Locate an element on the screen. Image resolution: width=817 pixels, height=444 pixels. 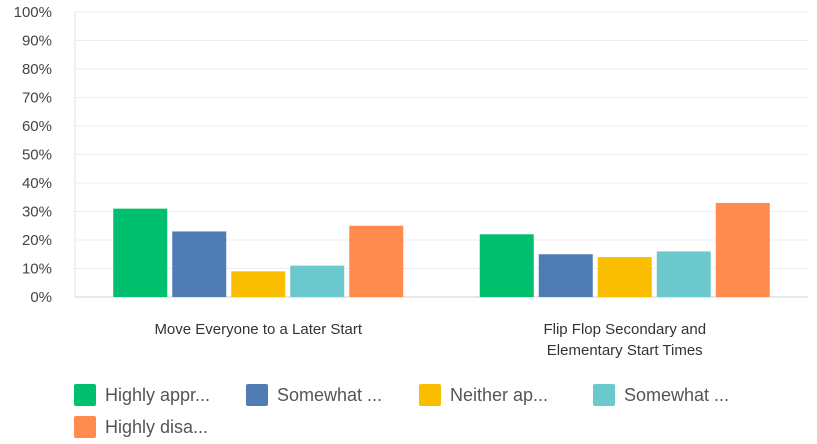
y-tick-label: 40% is located at coordinates (37, 183).